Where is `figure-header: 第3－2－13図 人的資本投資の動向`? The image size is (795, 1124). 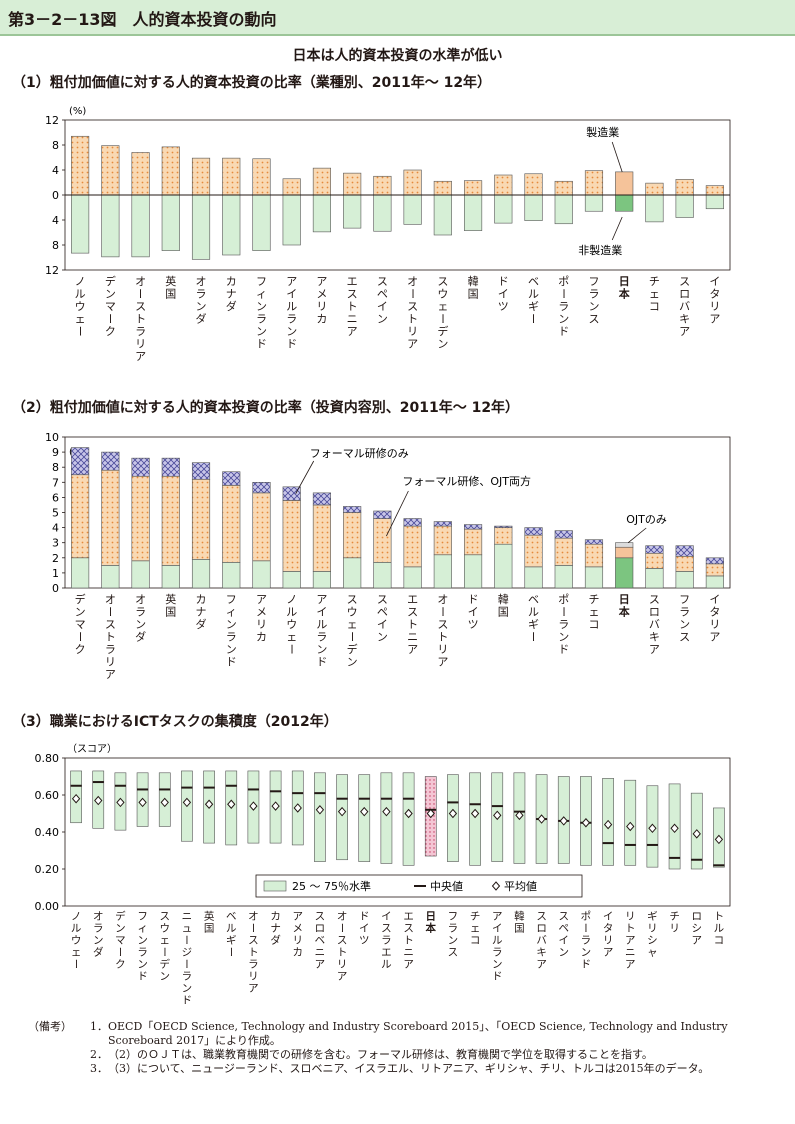 figure-header: 第3－2－13図 人的資本投資の動向 is located at coordinates (397, 18).